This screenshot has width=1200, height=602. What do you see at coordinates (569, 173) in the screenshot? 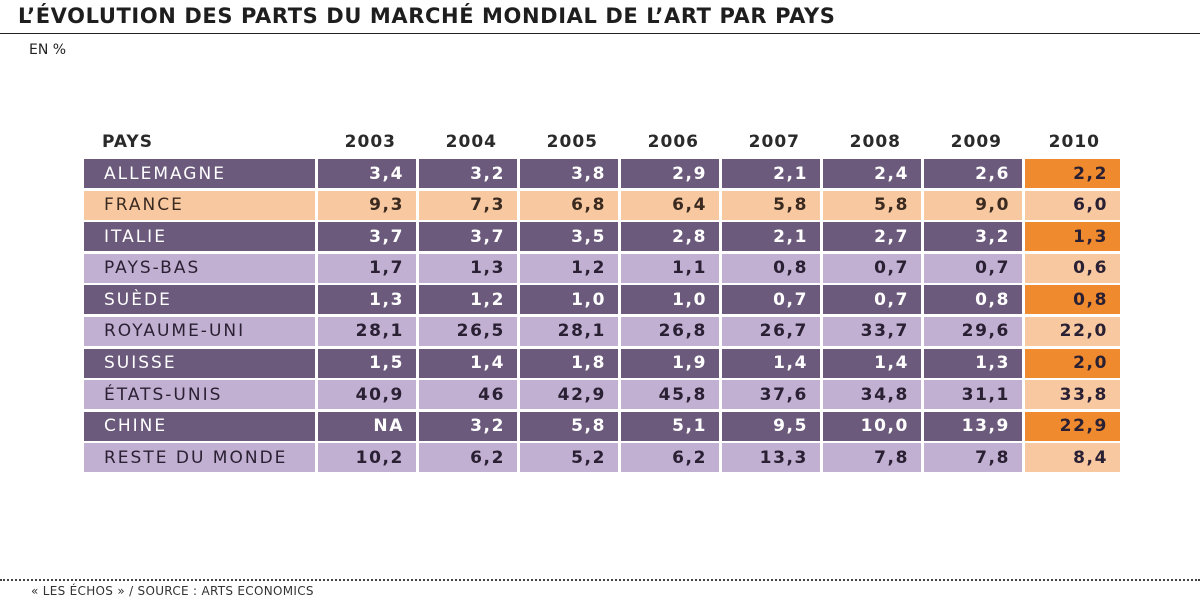
I see `value-cell: 3,8` at bounding box center [569, 173].